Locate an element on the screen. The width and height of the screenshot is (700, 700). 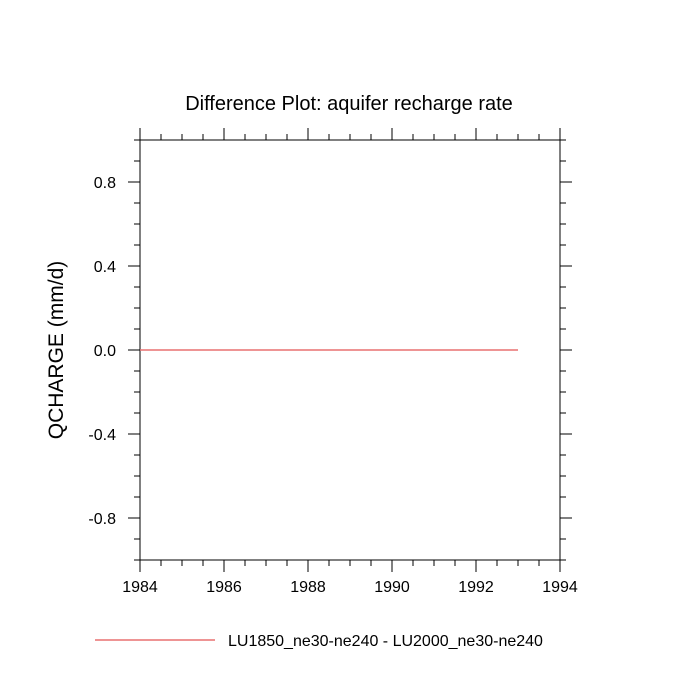
legend-label: LU1850_ne30-ne240 - LU2000_ne30-ne240 is located at coordinates (385, 641).